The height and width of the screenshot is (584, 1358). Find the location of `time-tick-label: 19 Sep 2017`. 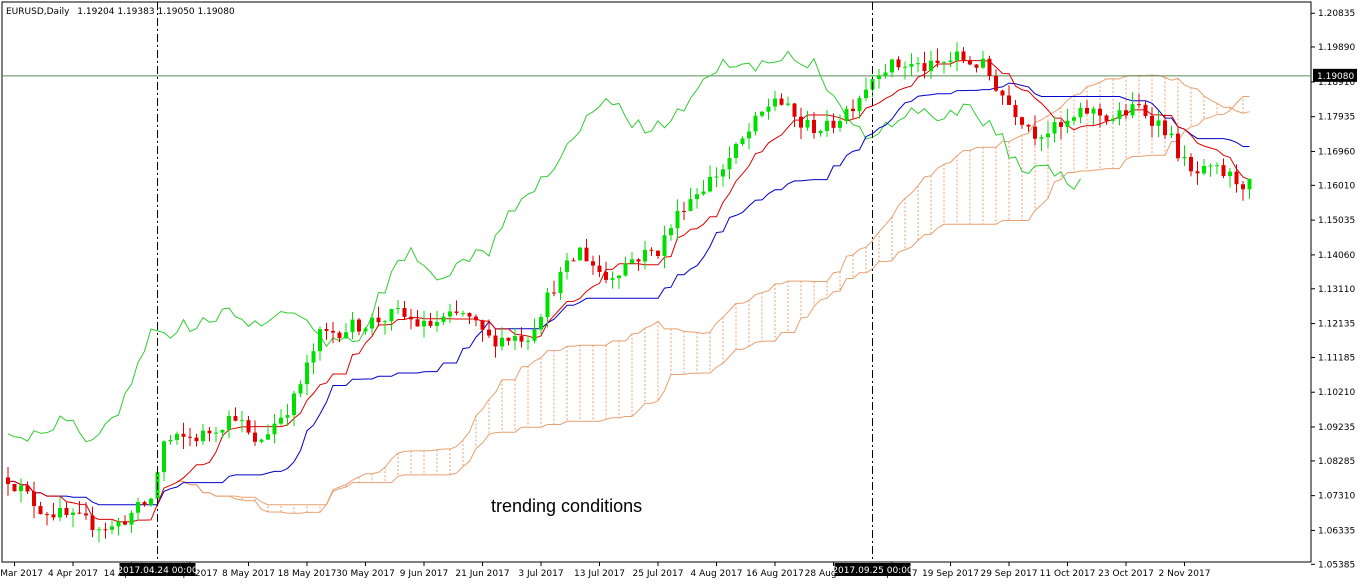

time-tick-label: 19 Sep 2017 is located at coordinates (950, 574).